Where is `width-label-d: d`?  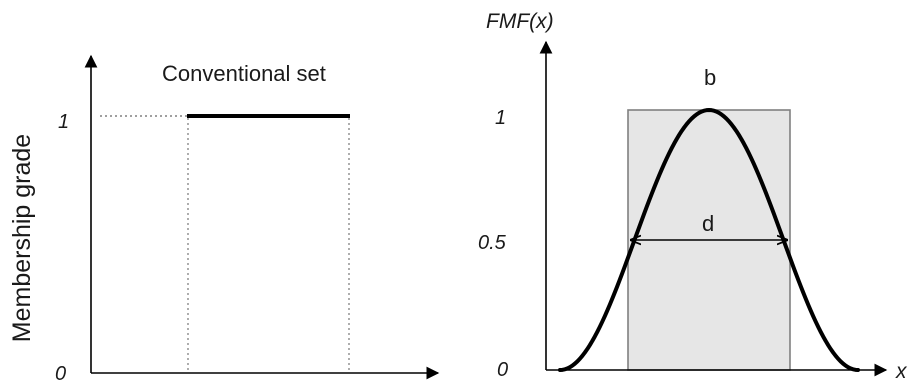
width-label-d: d is located at coordinates (708, 223).